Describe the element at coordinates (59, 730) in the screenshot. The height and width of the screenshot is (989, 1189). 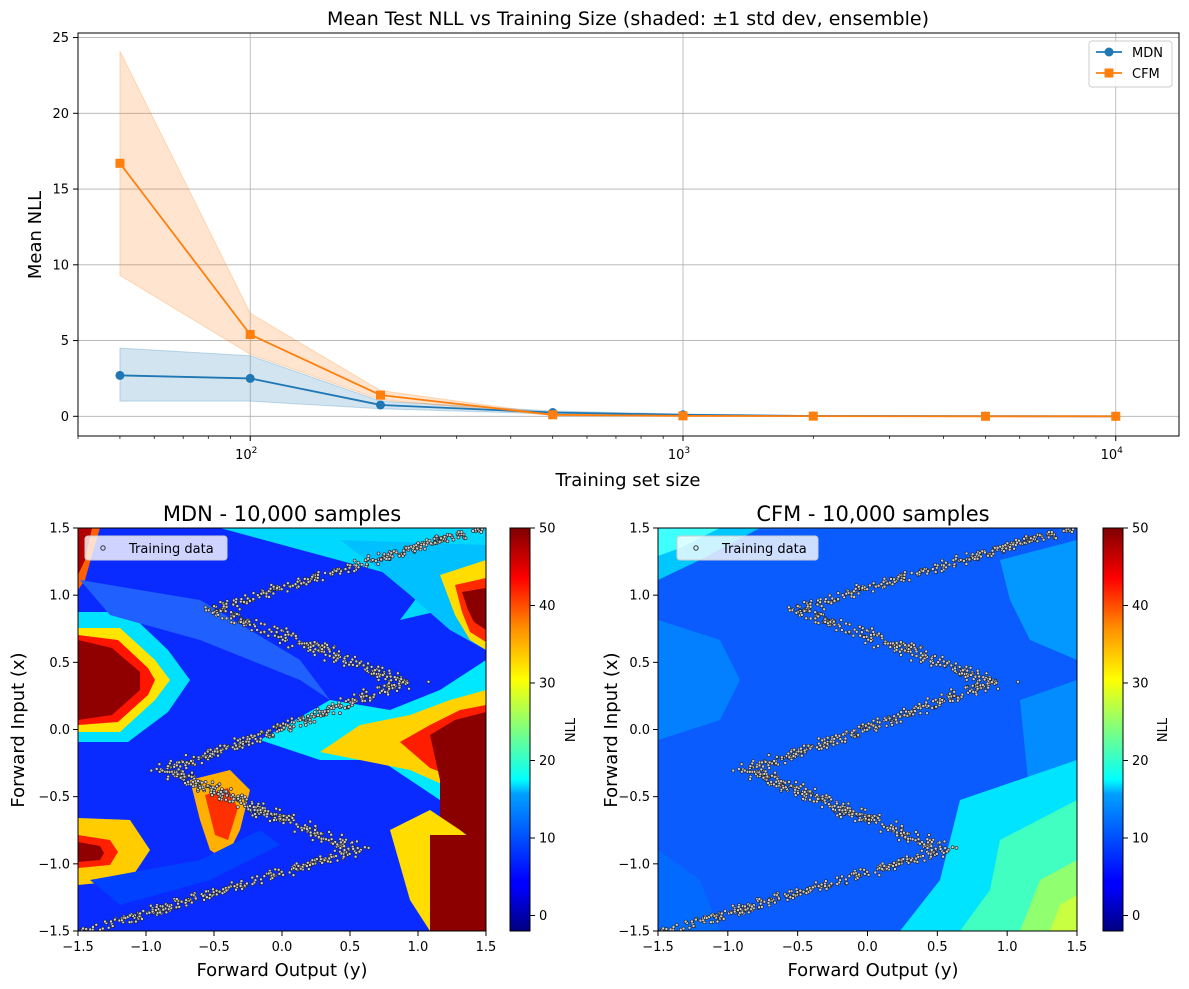
I see `y-tick-label: 0.0` at that location.